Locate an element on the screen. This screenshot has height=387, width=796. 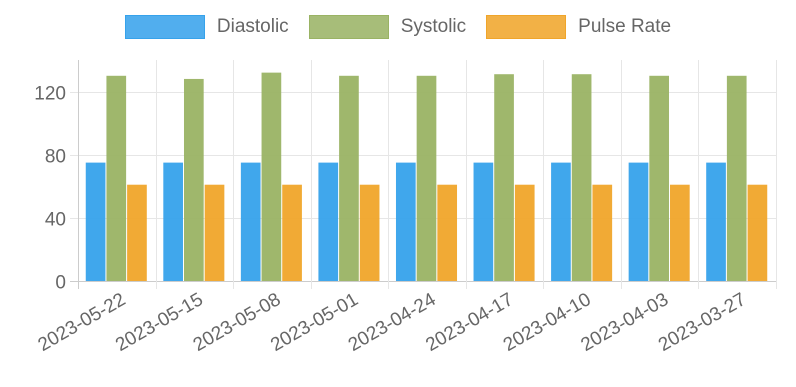
x-tick-label: 2023-04-10 is located at coordinates (547, 322).